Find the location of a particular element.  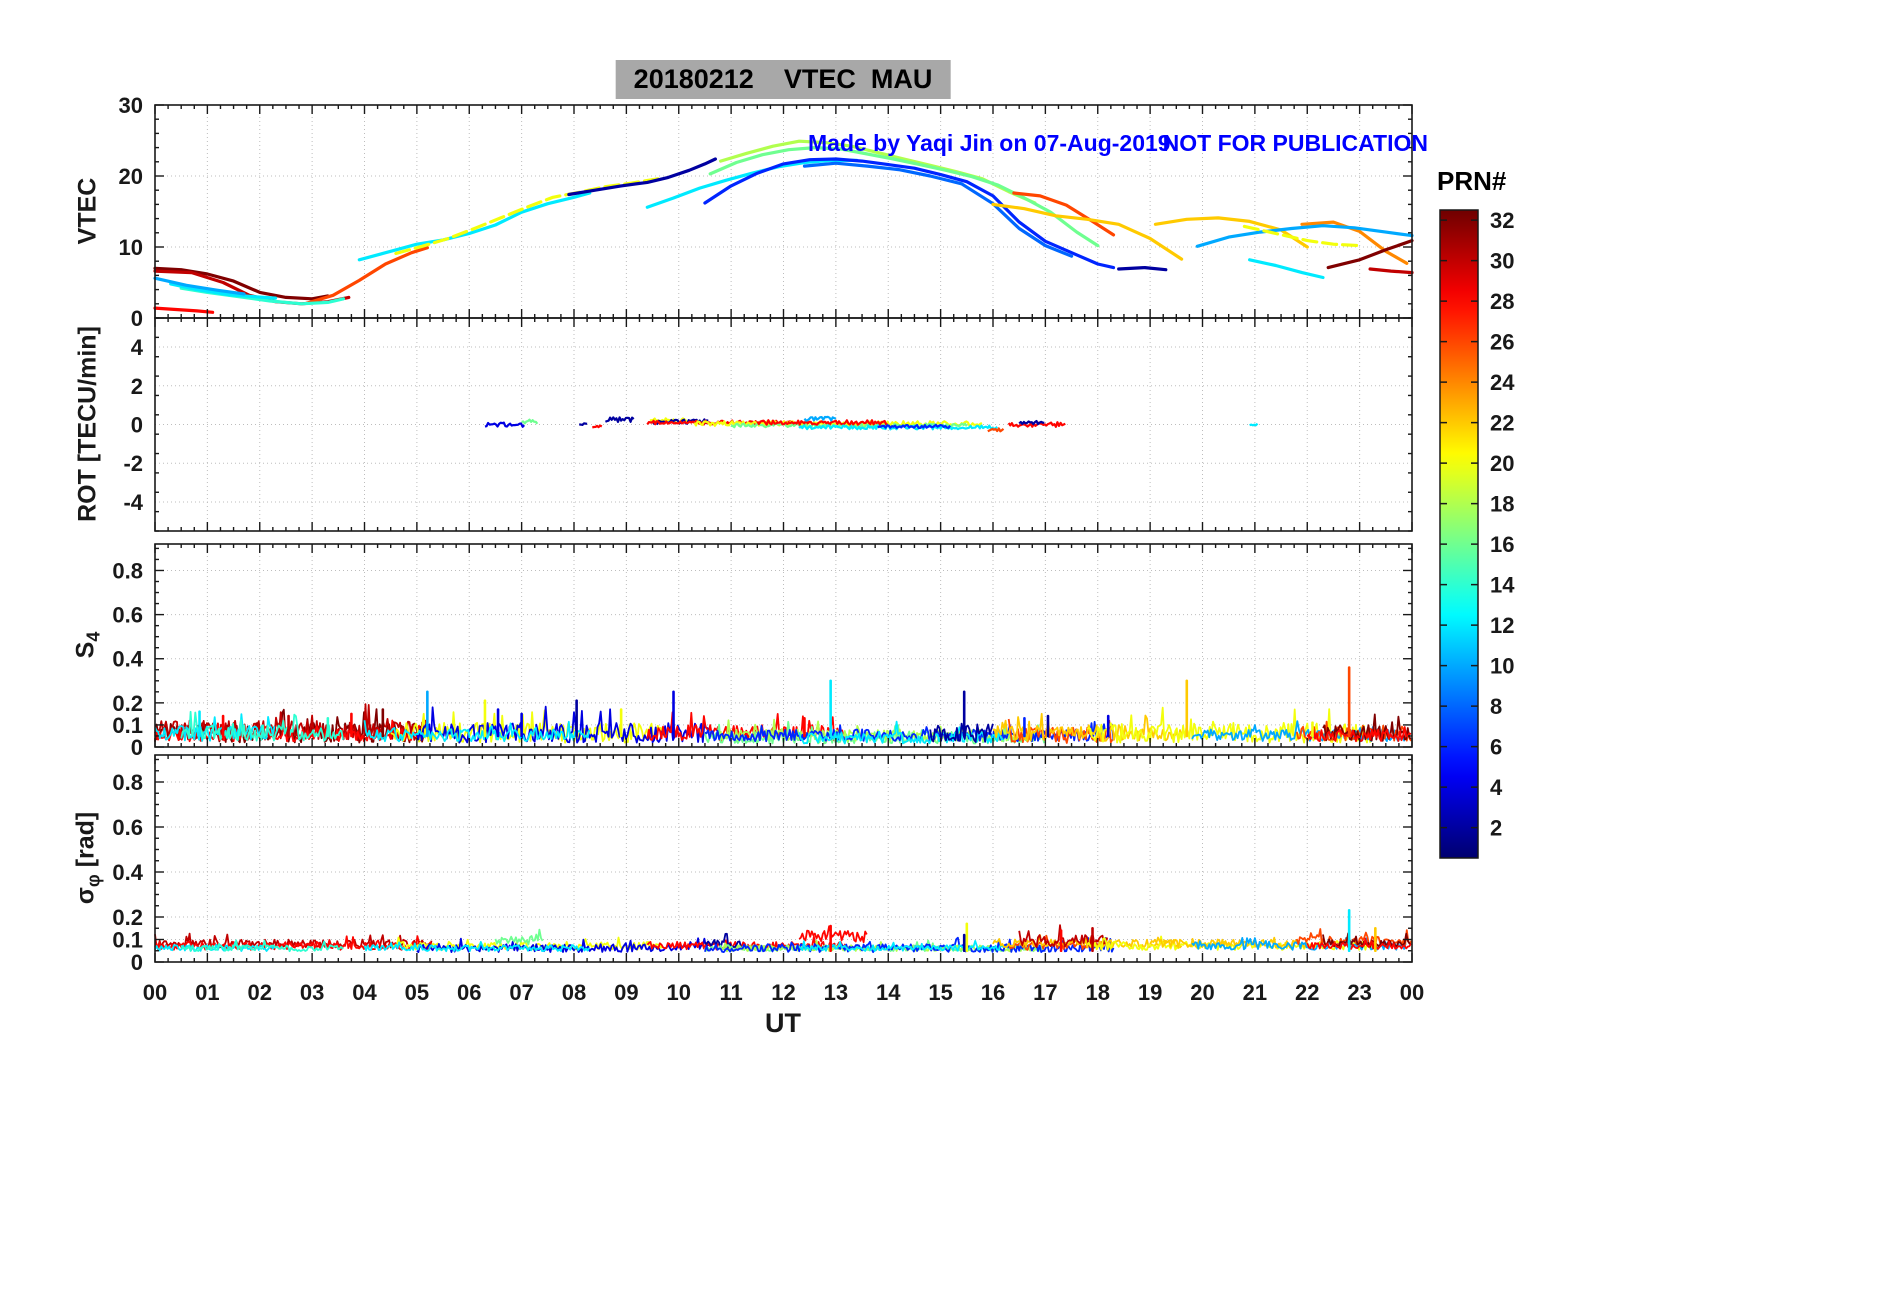

colorbar-tick-label: 24 is located at coordinates (1502, 382).